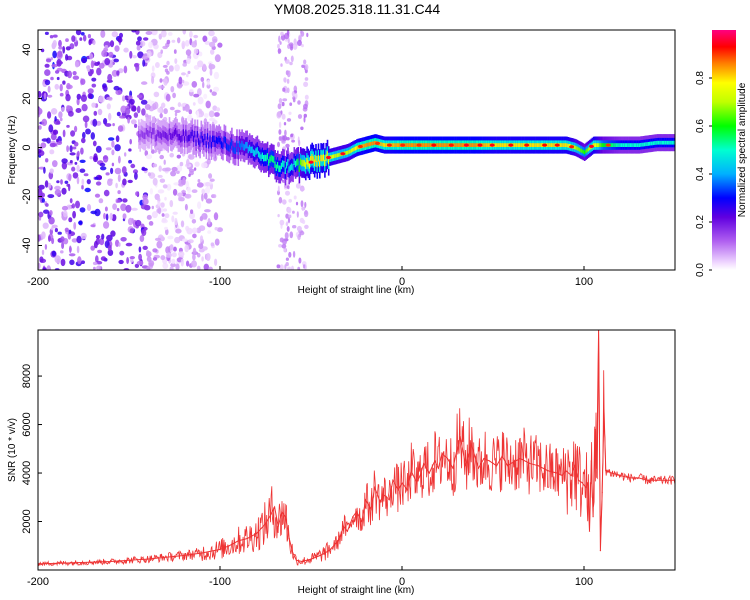 This screenshot has height=600, width=750. What do you see at coordinates (402, 582) in the screenshot?
I see `snr-x-tick-label: 0` at bounding box center [402, 582].